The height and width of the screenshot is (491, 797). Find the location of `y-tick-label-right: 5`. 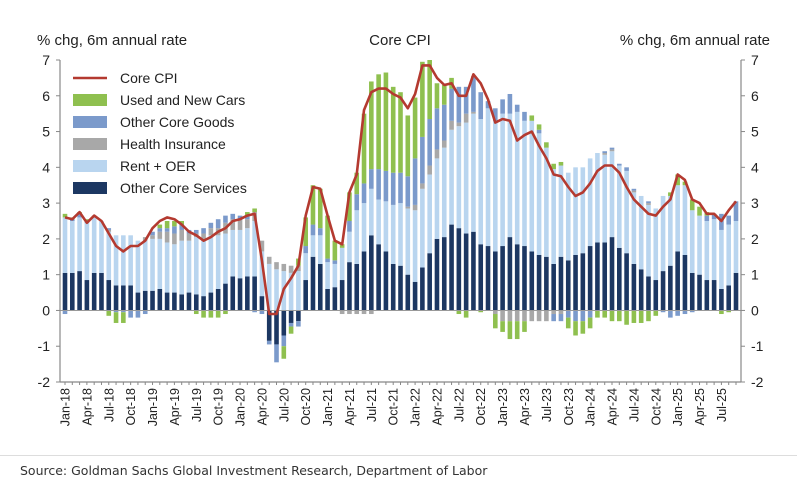

y-tick-label-right: 5 is located at coordinates (755, 132).